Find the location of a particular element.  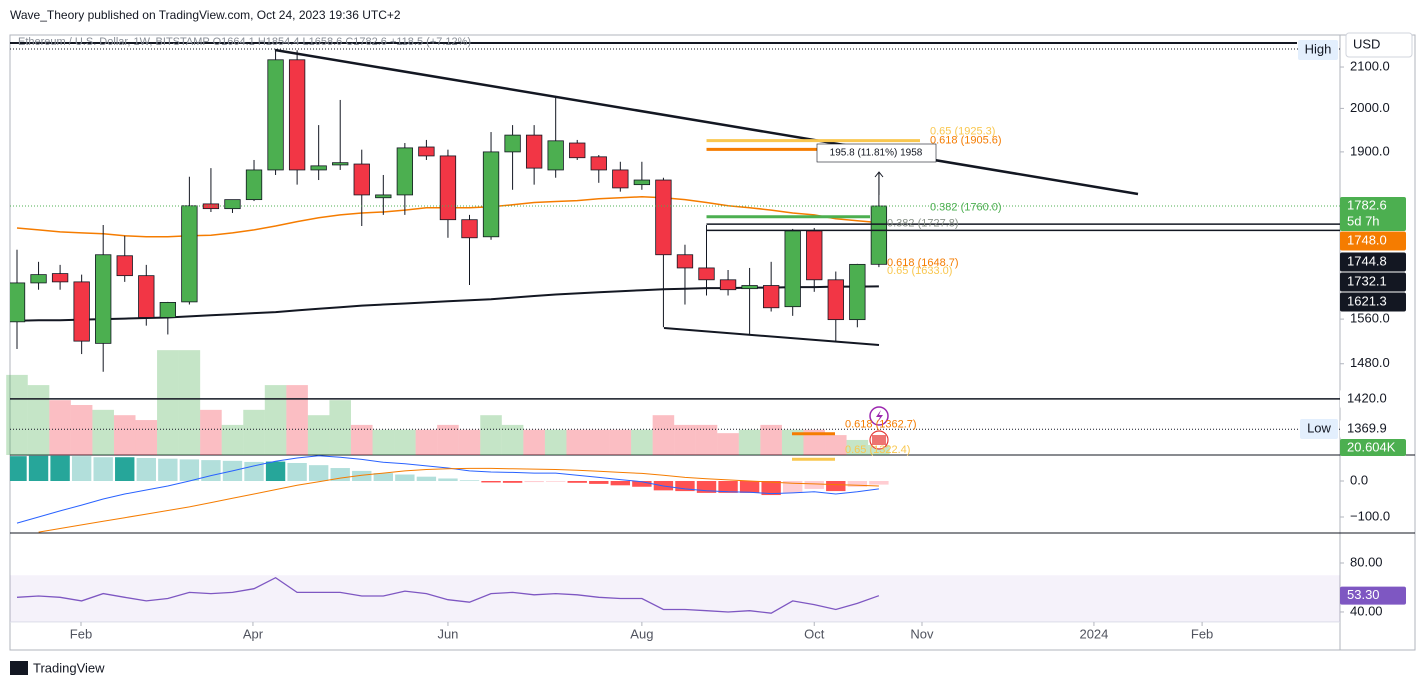

rsi-line is located at coordinates (448, 595).